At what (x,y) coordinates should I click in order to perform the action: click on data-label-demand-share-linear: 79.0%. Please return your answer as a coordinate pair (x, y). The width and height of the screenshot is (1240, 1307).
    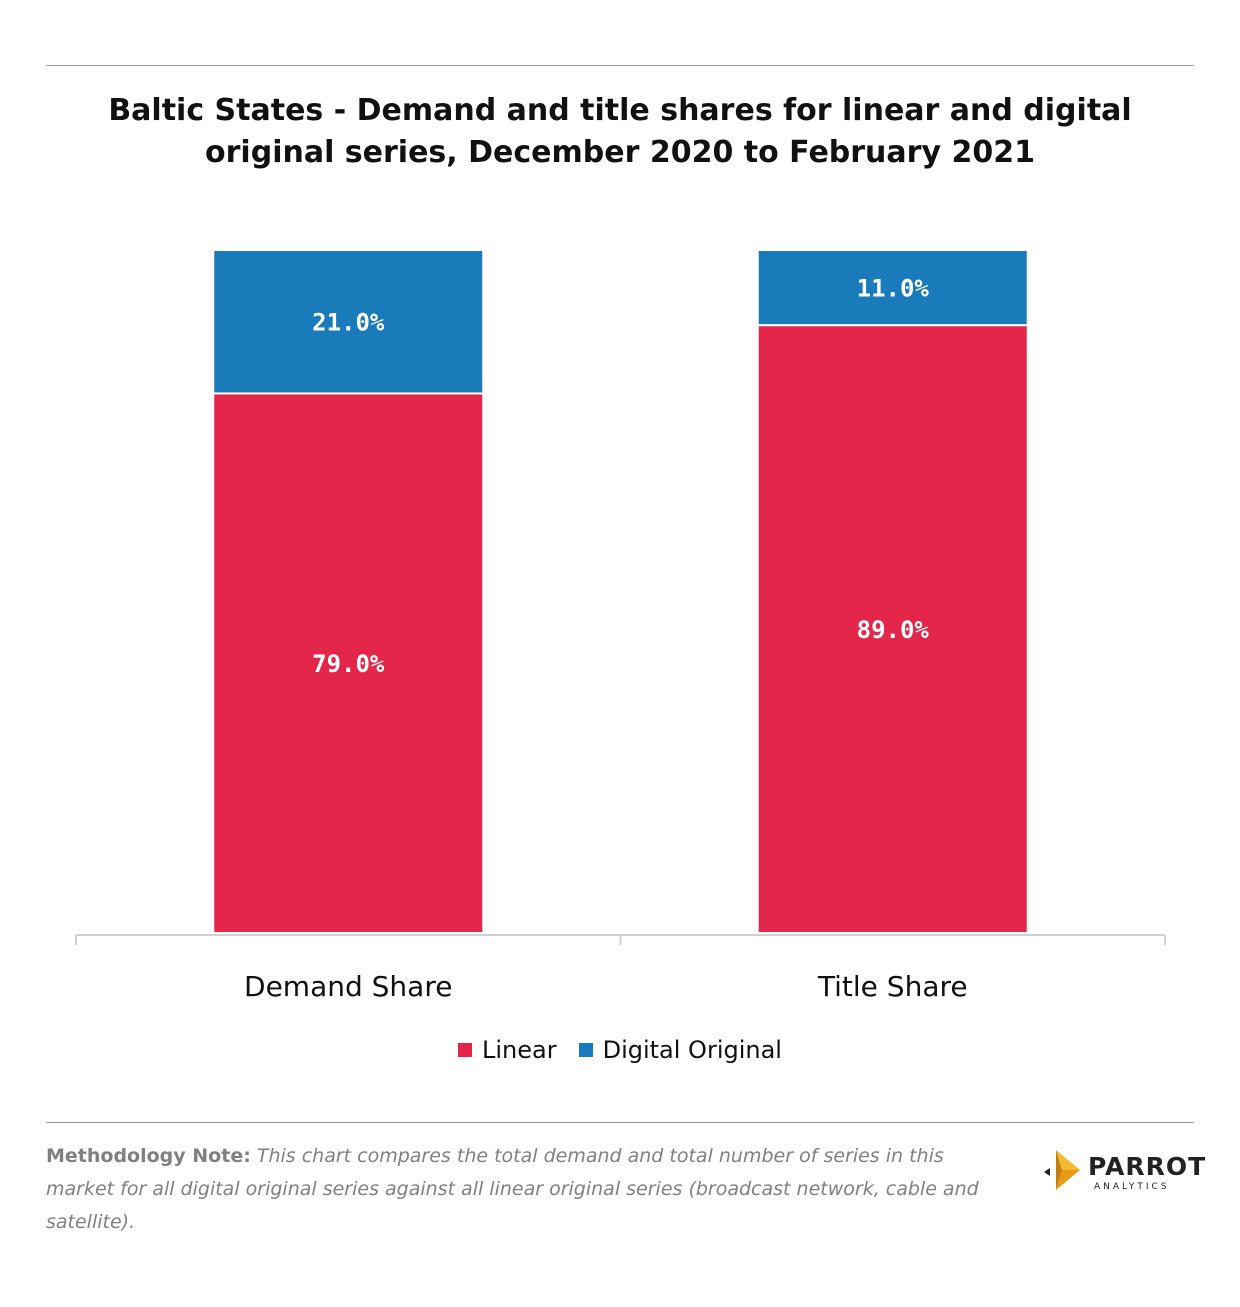
    Looking at the image, I should click on (348, 664).